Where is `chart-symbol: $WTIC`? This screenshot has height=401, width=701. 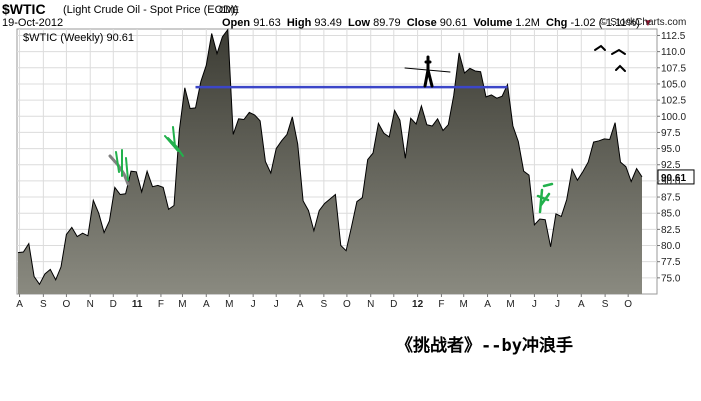
chart-symbol: $WTIC is located at coordinates (24, 9).